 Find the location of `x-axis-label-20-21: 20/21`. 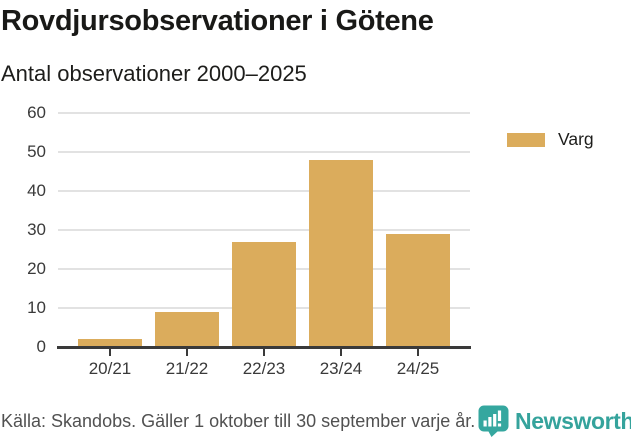

x-axis-label-20-21: 20/21 is located at coordinates (110, 368).